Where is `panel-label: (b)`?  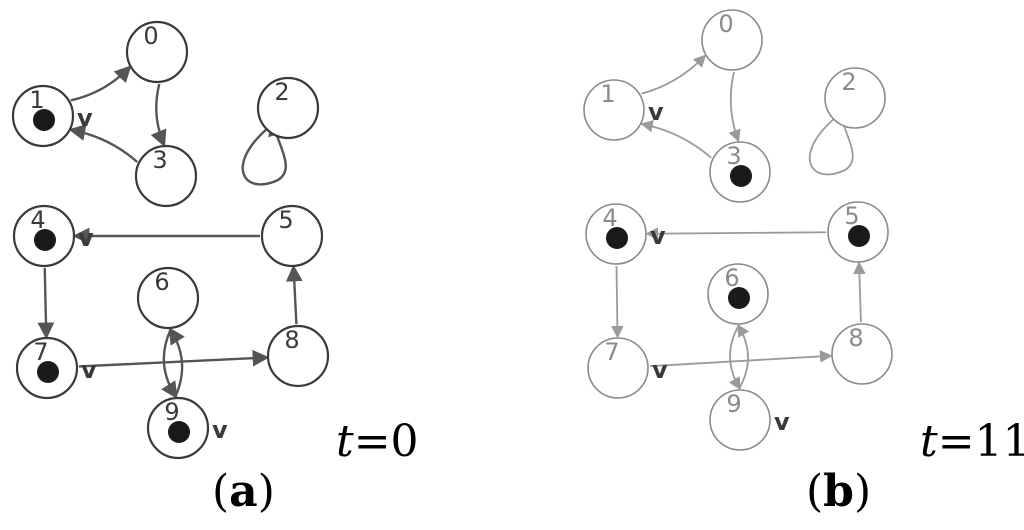
panel-label: (b) is located at coordinates (838, 491).